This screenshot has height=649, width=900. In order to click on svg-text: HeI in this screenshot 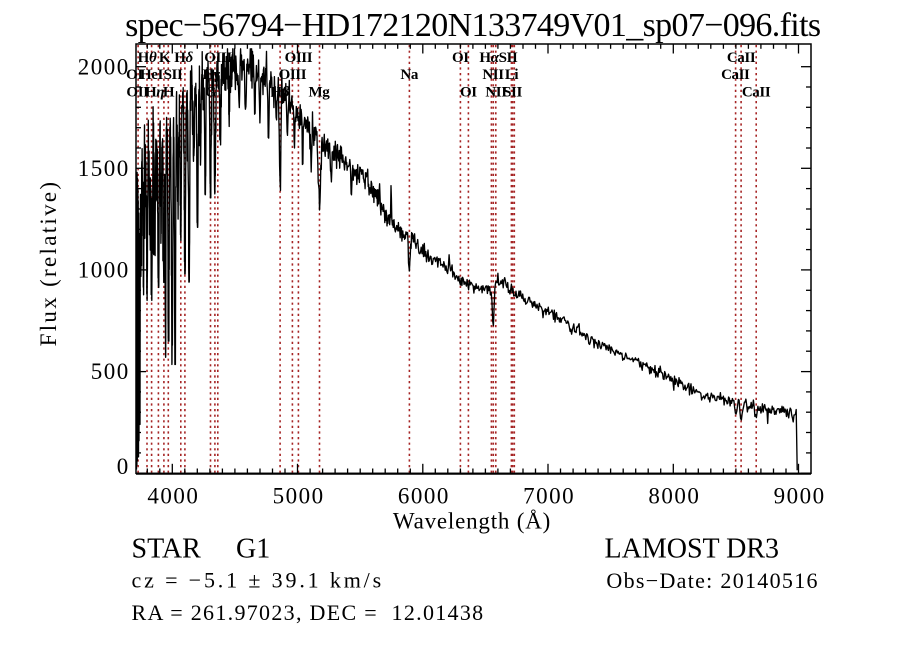, I will do `click(152, 75)`.